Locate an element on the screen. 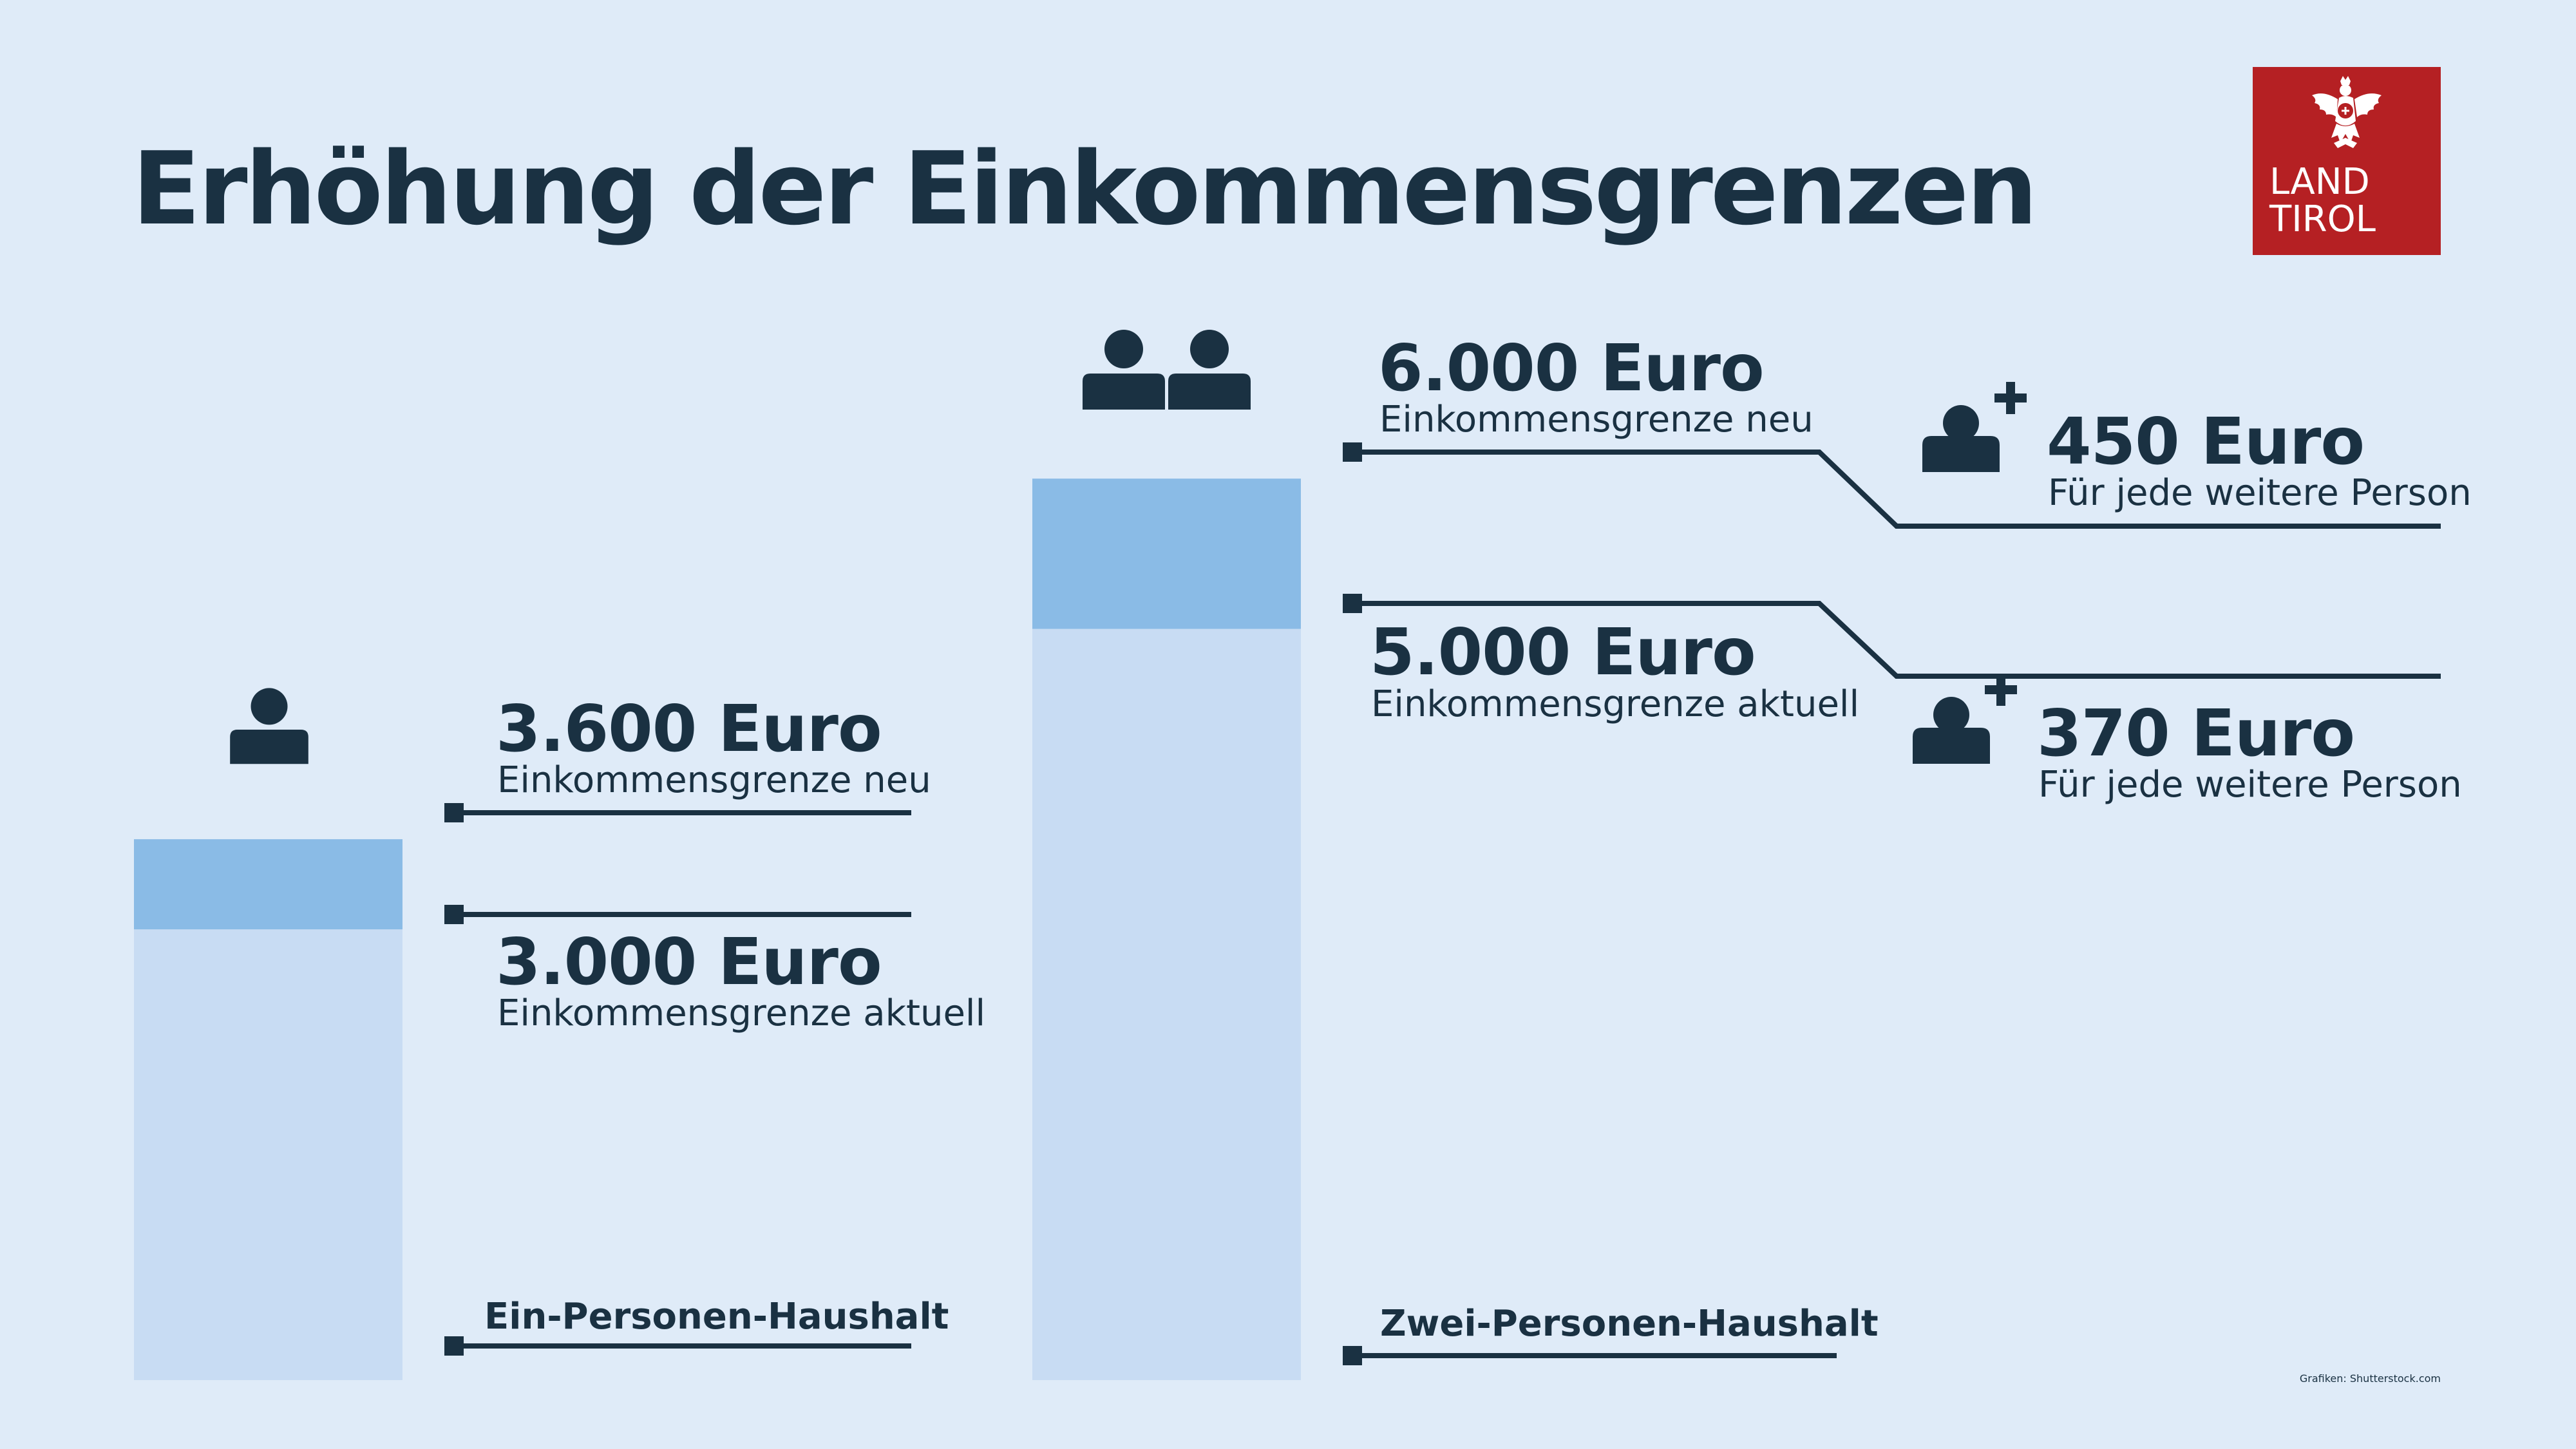 The image size is (2576, 1449). double-new-annotation: 6.000 Euro Einkommensgrenze neu is located at coordinates (1892, 430).